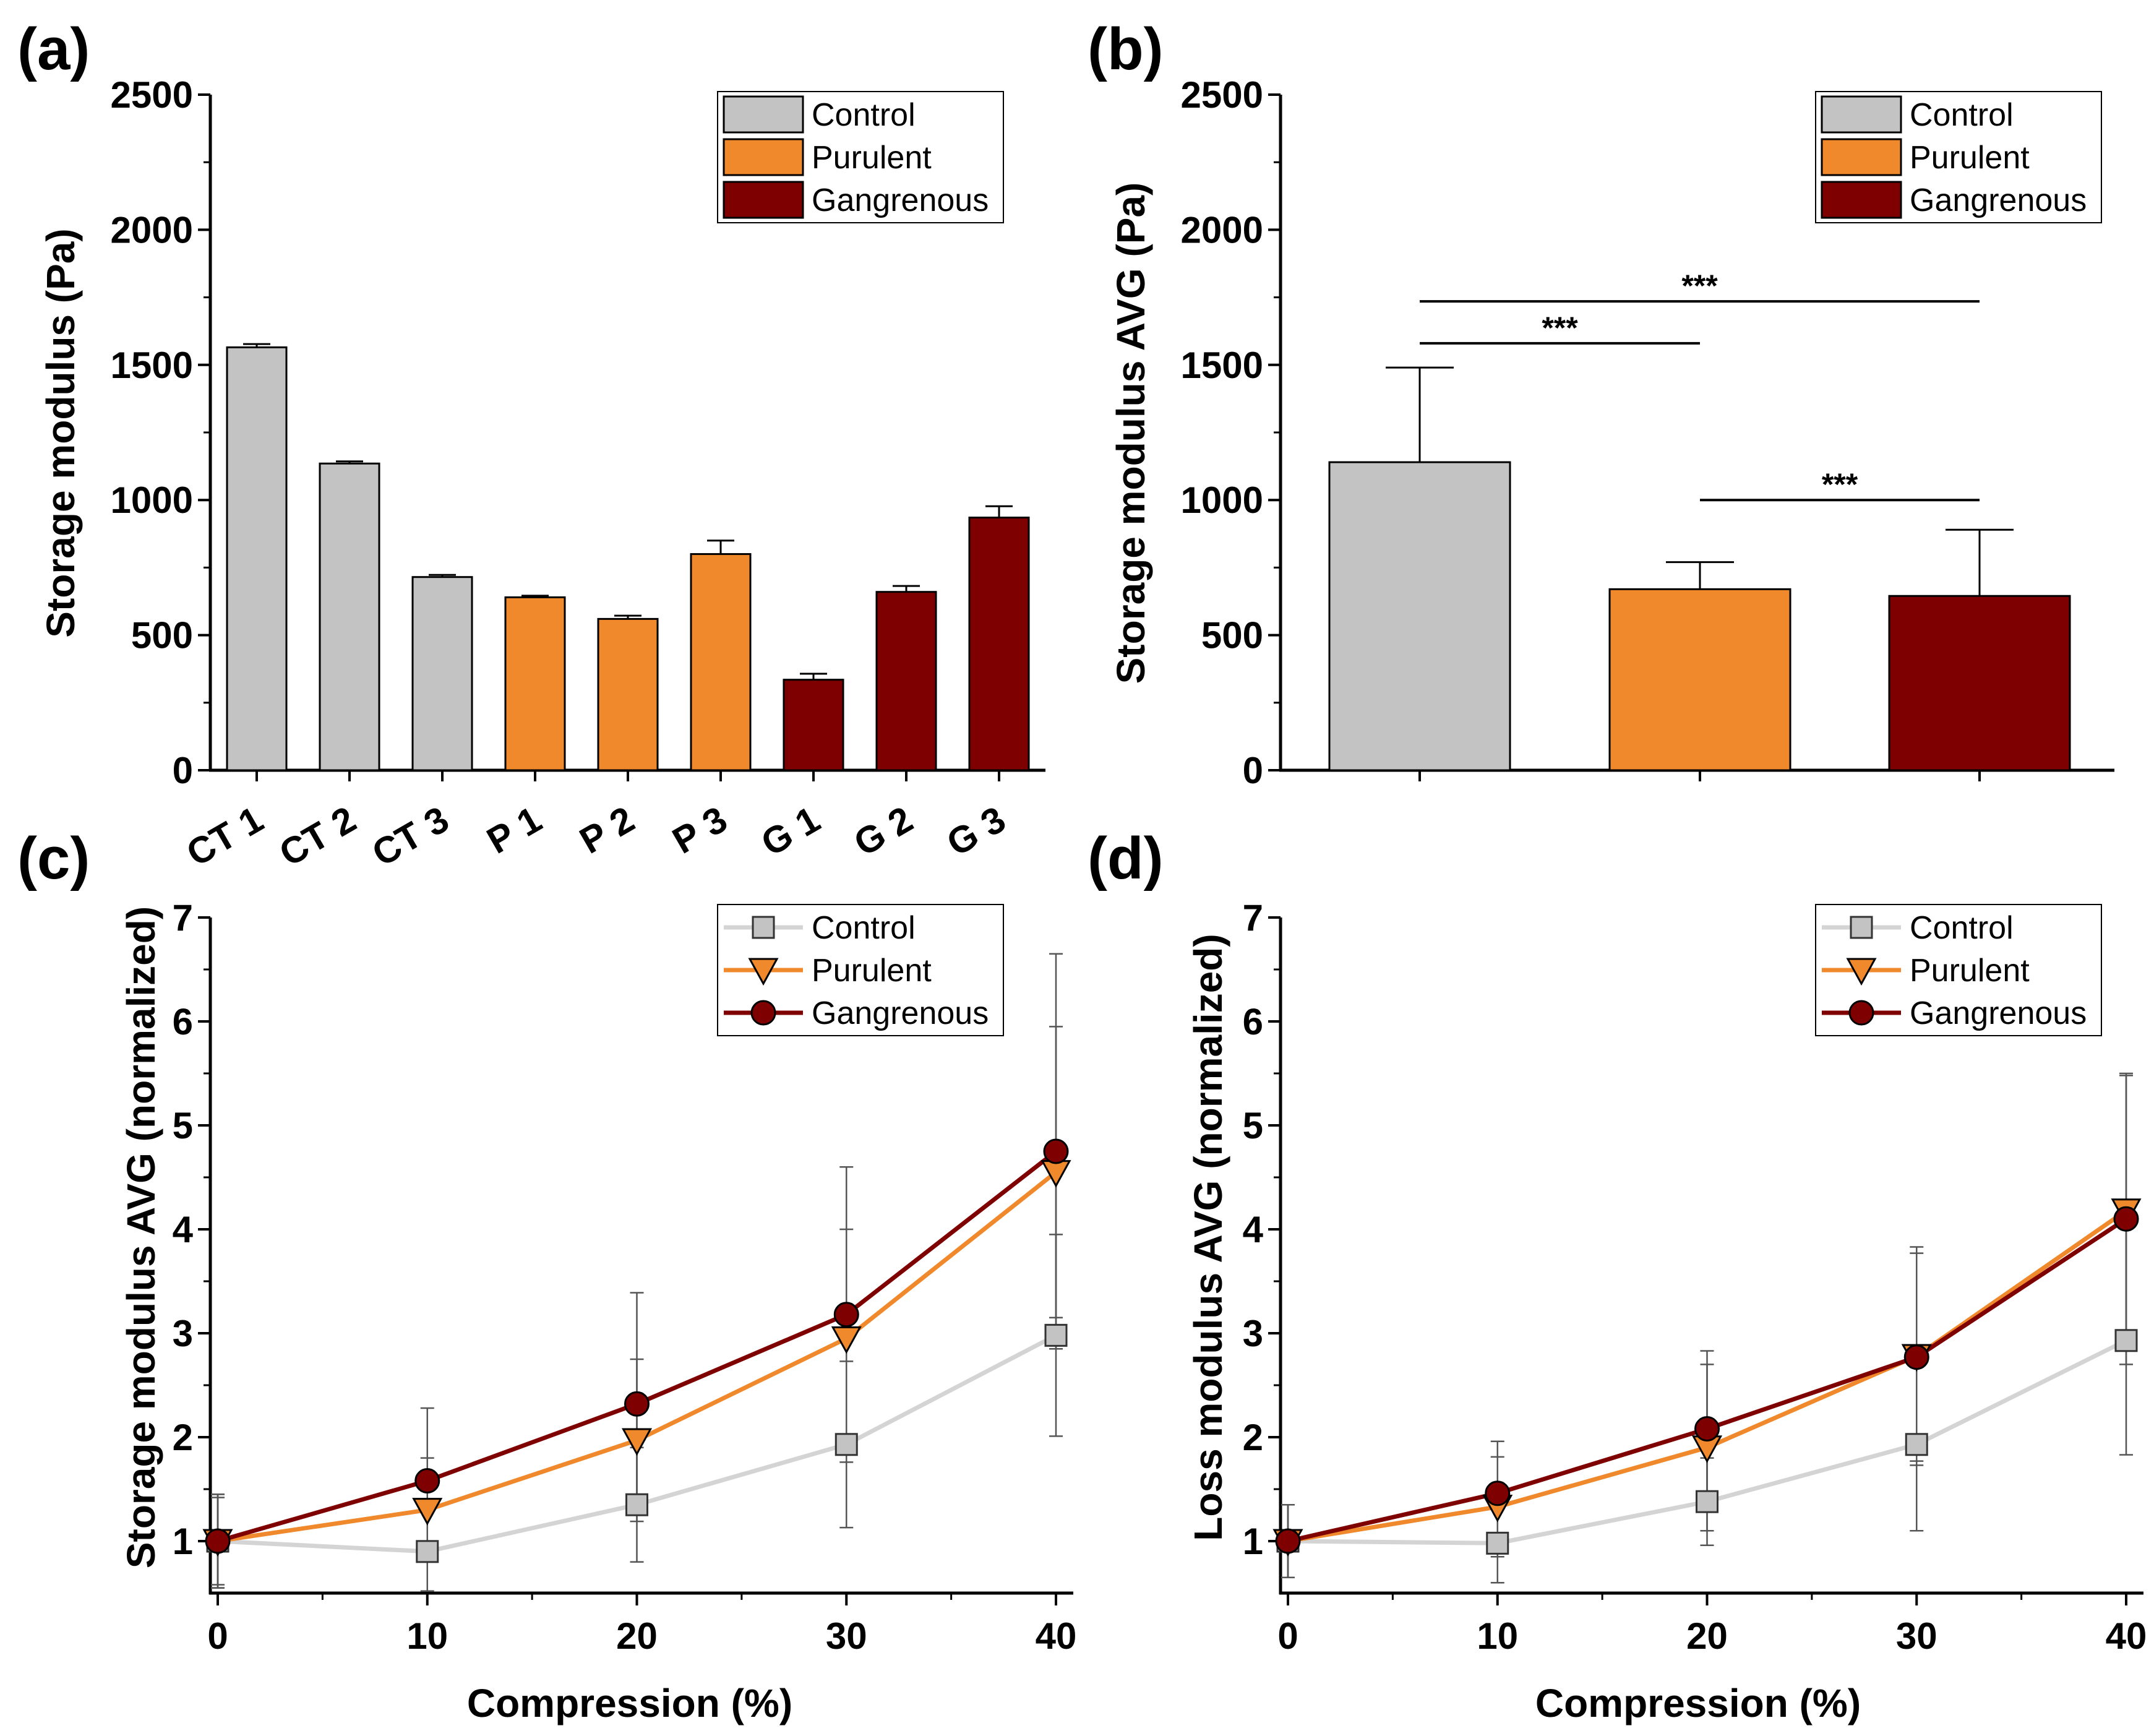  I want to click on bar-p2, so click(628, 694).